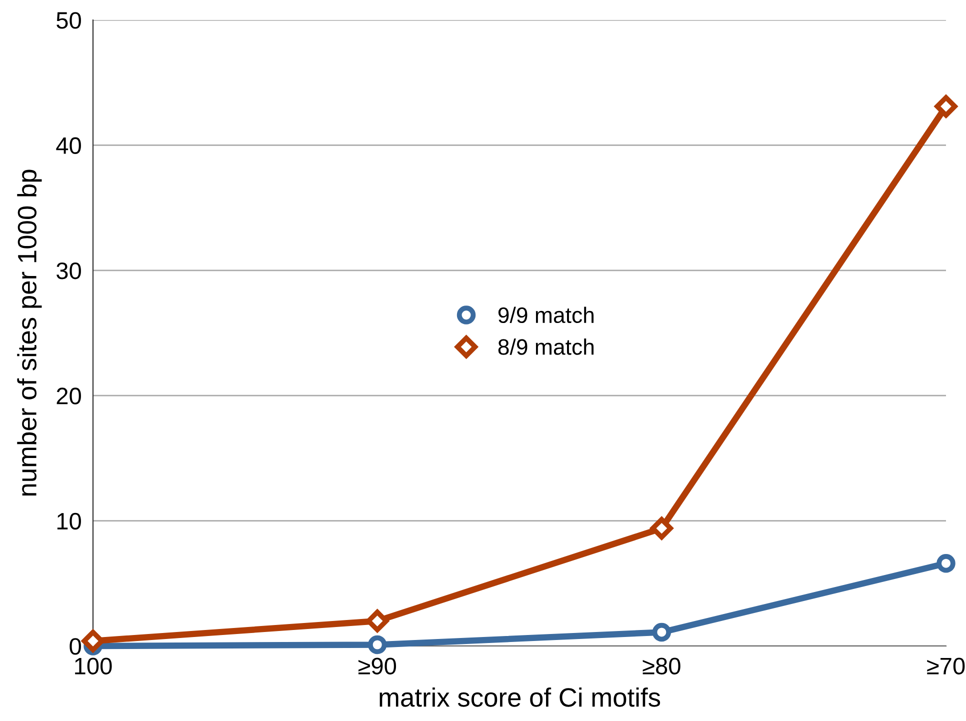 This screenshot has width=966, height=721. I want to click on y-axis-title: number of sites per 1000 bp, so click(29, 333).